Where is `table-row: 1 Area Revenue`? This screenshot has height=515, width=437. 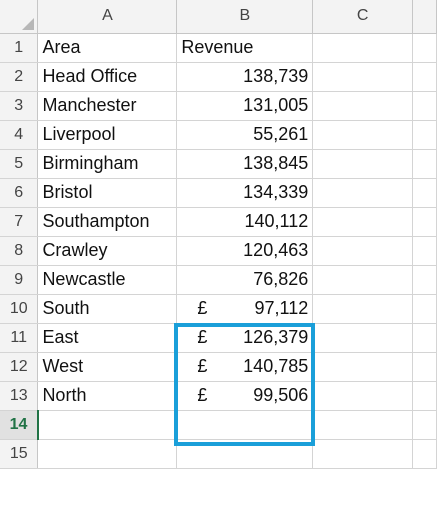 table-row: 1 Area Revenue is located at coordinates (218, 48).